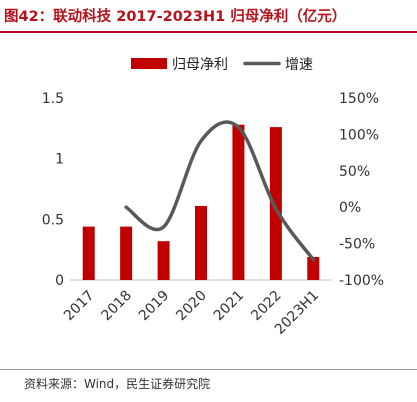 The image size is (417, 402). I want to click on y-right-tick-label: 150%, so click(359, 99).